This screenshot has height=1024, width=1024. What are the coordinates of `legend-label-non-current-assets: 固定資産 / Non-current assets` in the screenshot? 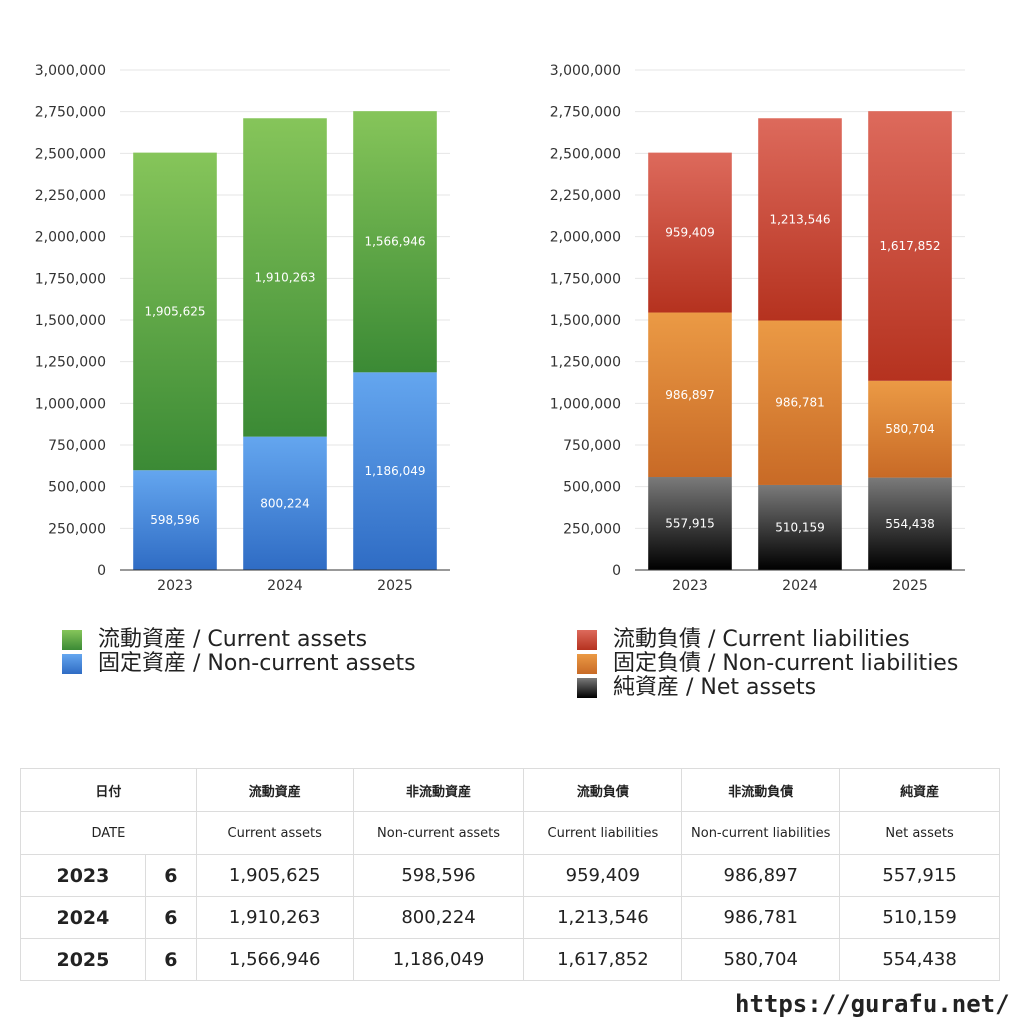 It's located at (257, 663).